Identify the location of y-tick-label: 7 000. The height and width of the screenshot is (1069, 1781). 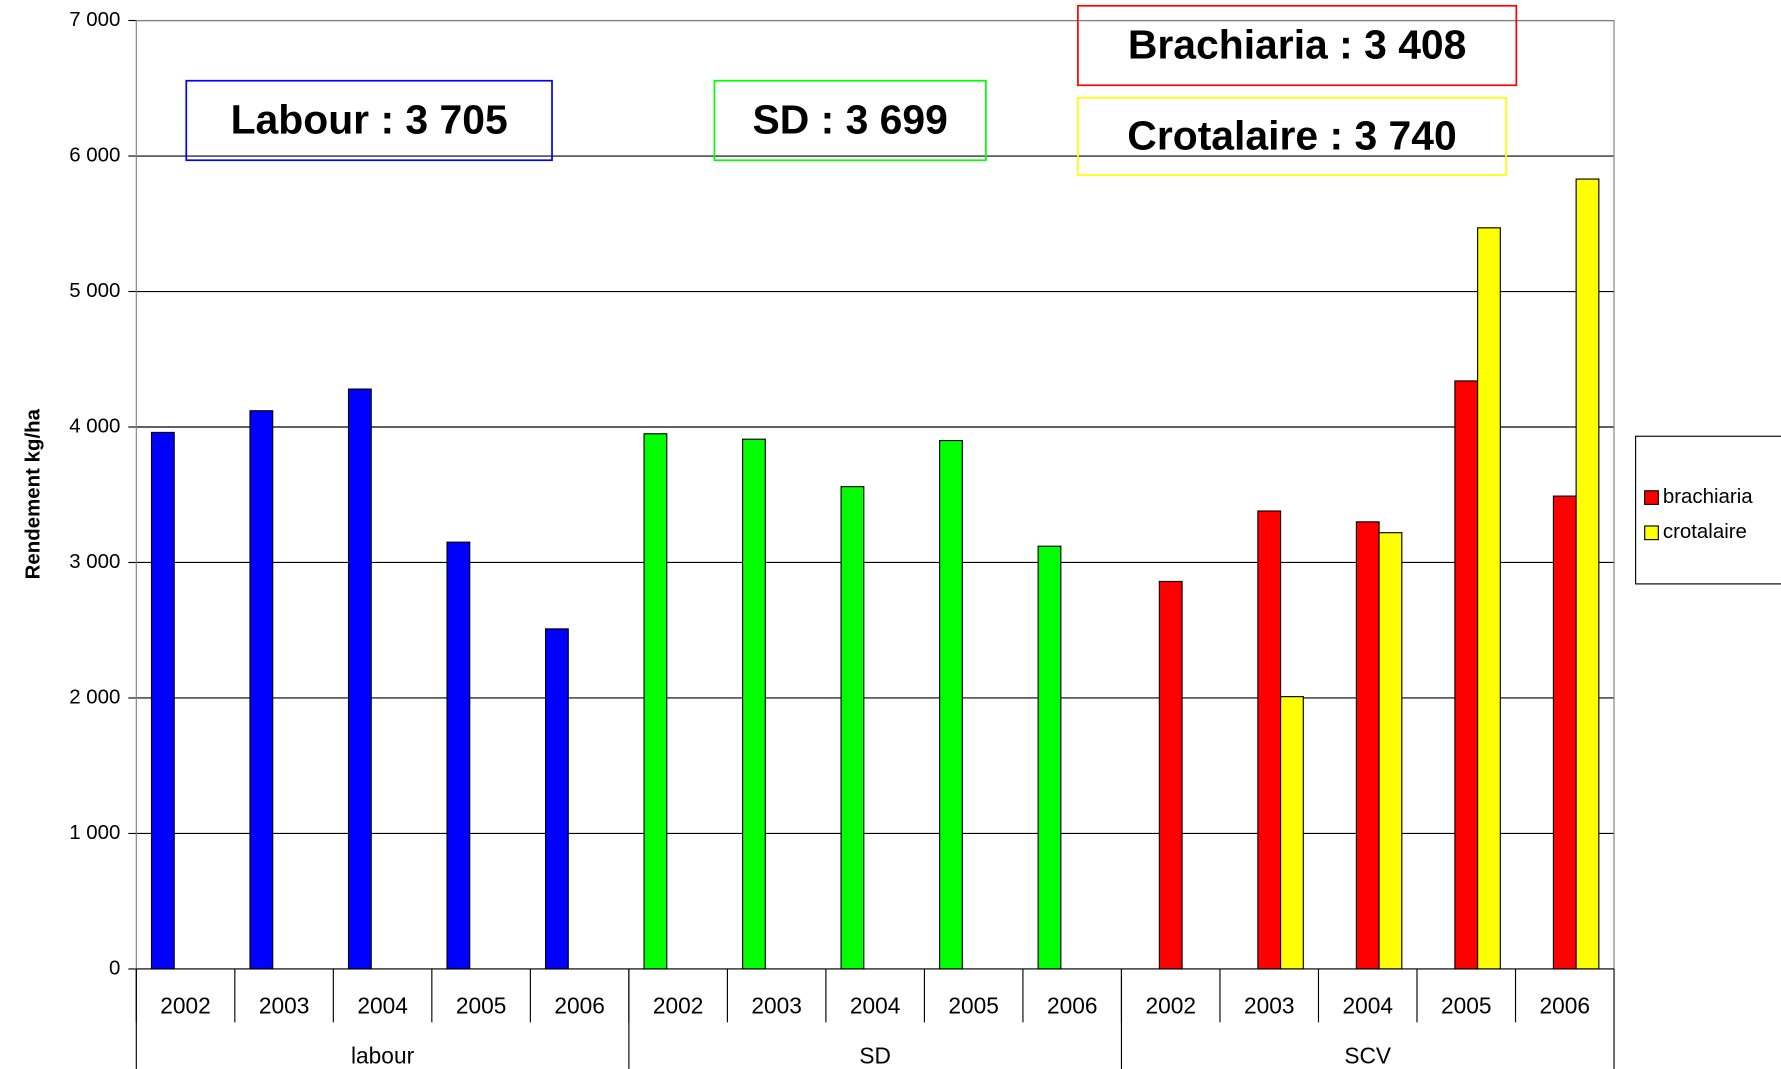
(94, 19).